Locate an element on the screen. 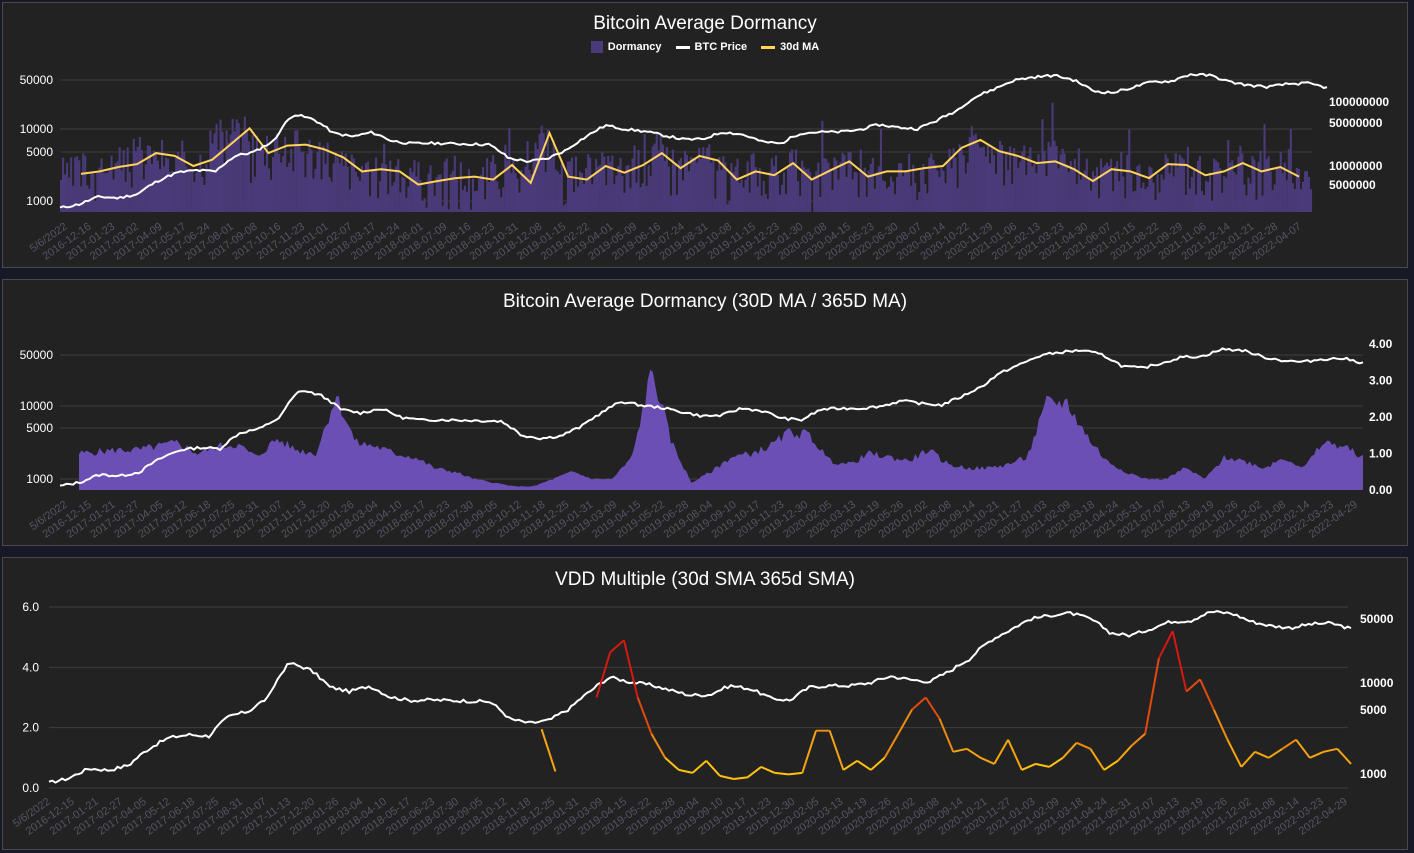 The image size is (1414, 853). legend-item-btc-price: BTC Price is located at coordinates (711, 47).